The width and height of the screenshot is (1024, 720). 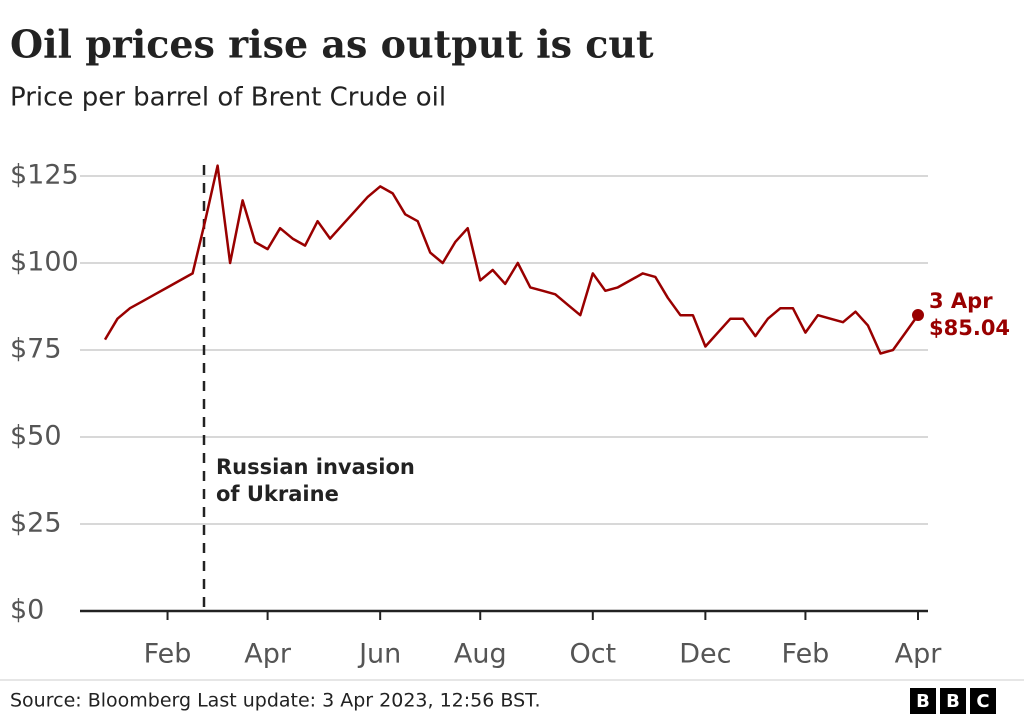 I want to click on x-tick-label: Aug, so click(x=480, y=654).